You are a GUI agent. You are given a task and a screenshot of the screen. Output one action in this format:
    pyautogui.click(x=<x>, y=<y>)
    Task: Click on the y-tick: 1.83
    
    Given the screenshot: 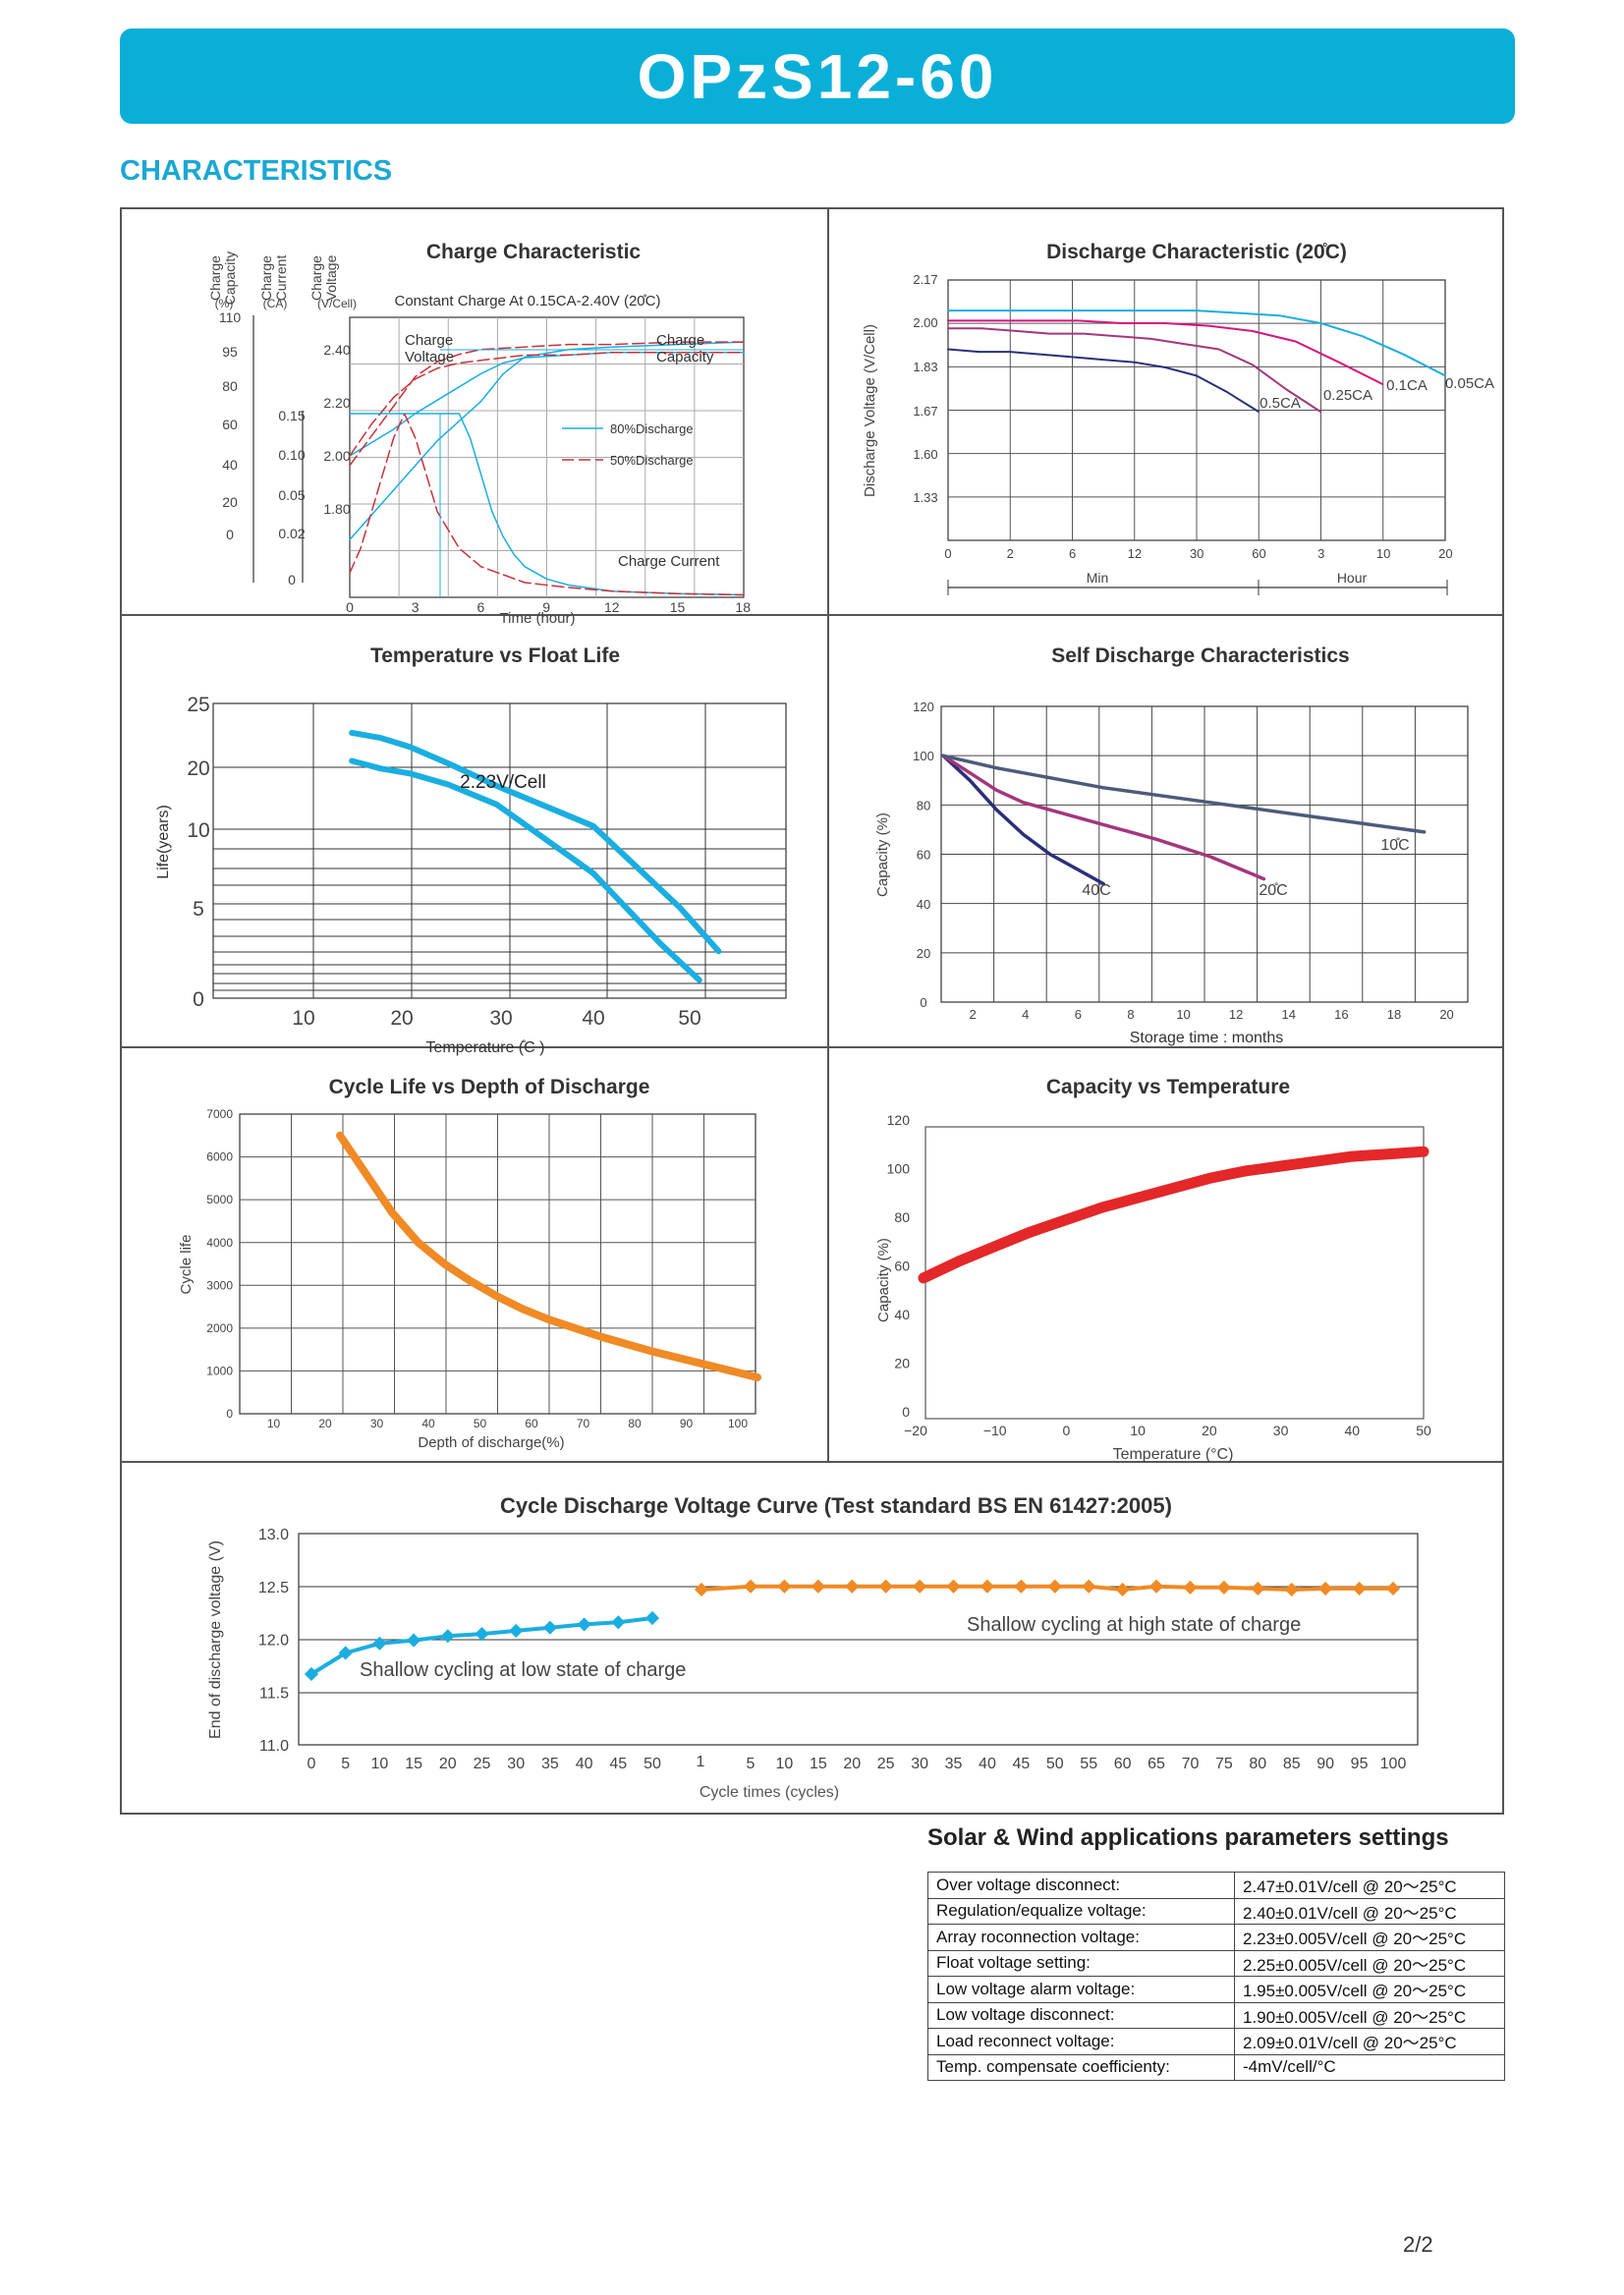 What is the action you would take?
    pyautogui.click(x=925, y=367)
    